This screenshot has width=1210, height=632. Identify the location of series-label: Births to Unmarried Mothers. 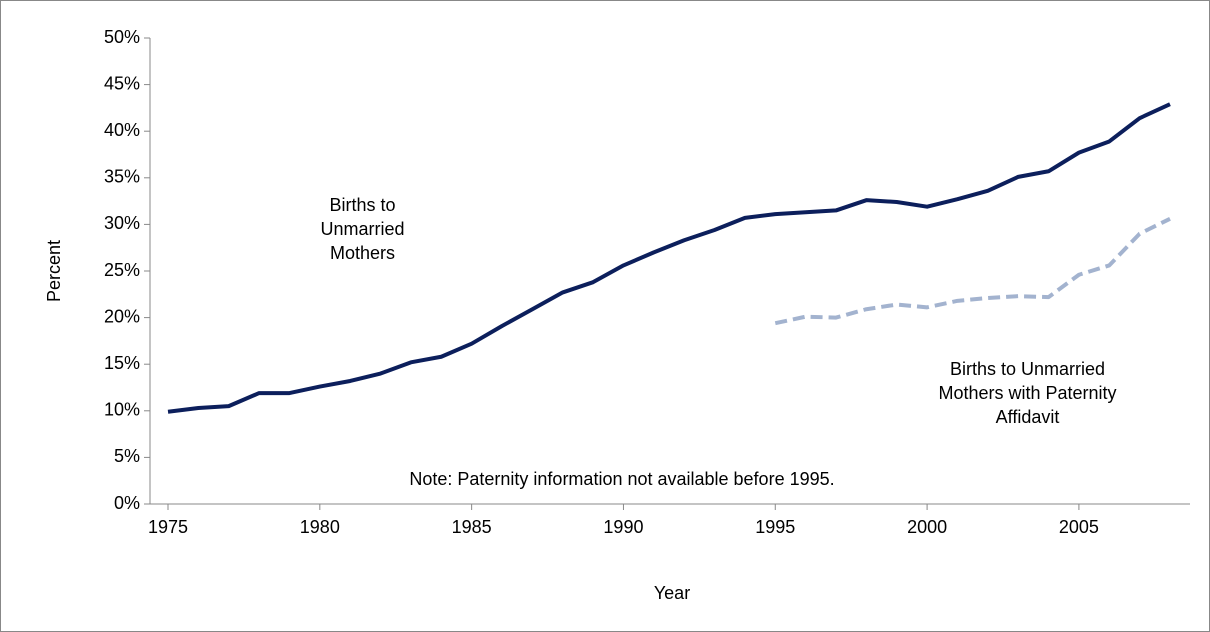
(362, 229).